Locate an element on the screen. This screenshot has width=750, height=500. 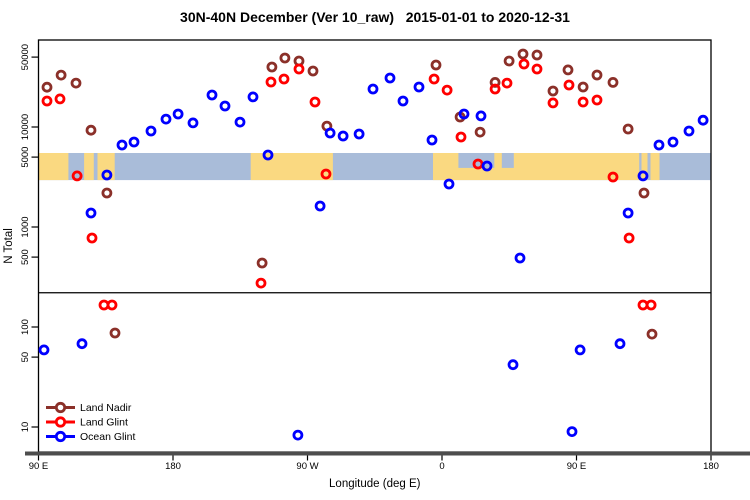
x-tick-label: 0 is located at coordinates (441, 466).